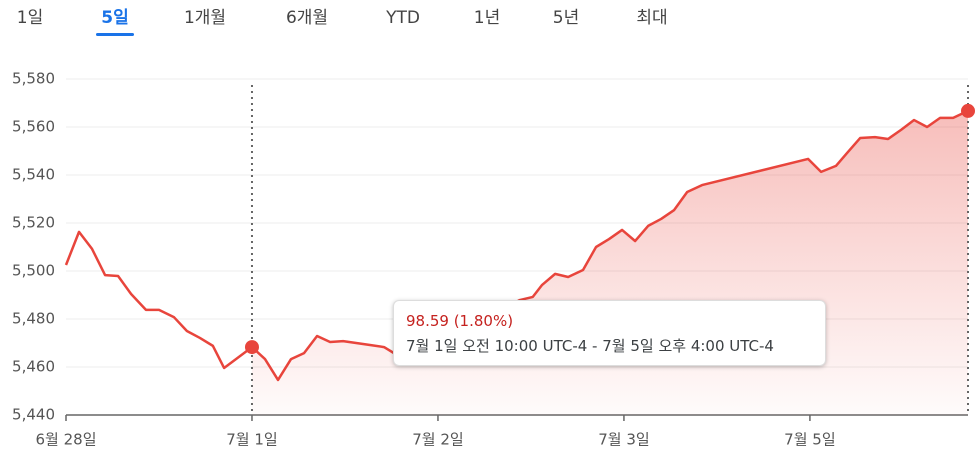 The height and width of the screenshot is (456, 980). What do you see at coordinates (402, 18) in the screenshot?
I see `tab: YTD` at bounding box center [402, 18].